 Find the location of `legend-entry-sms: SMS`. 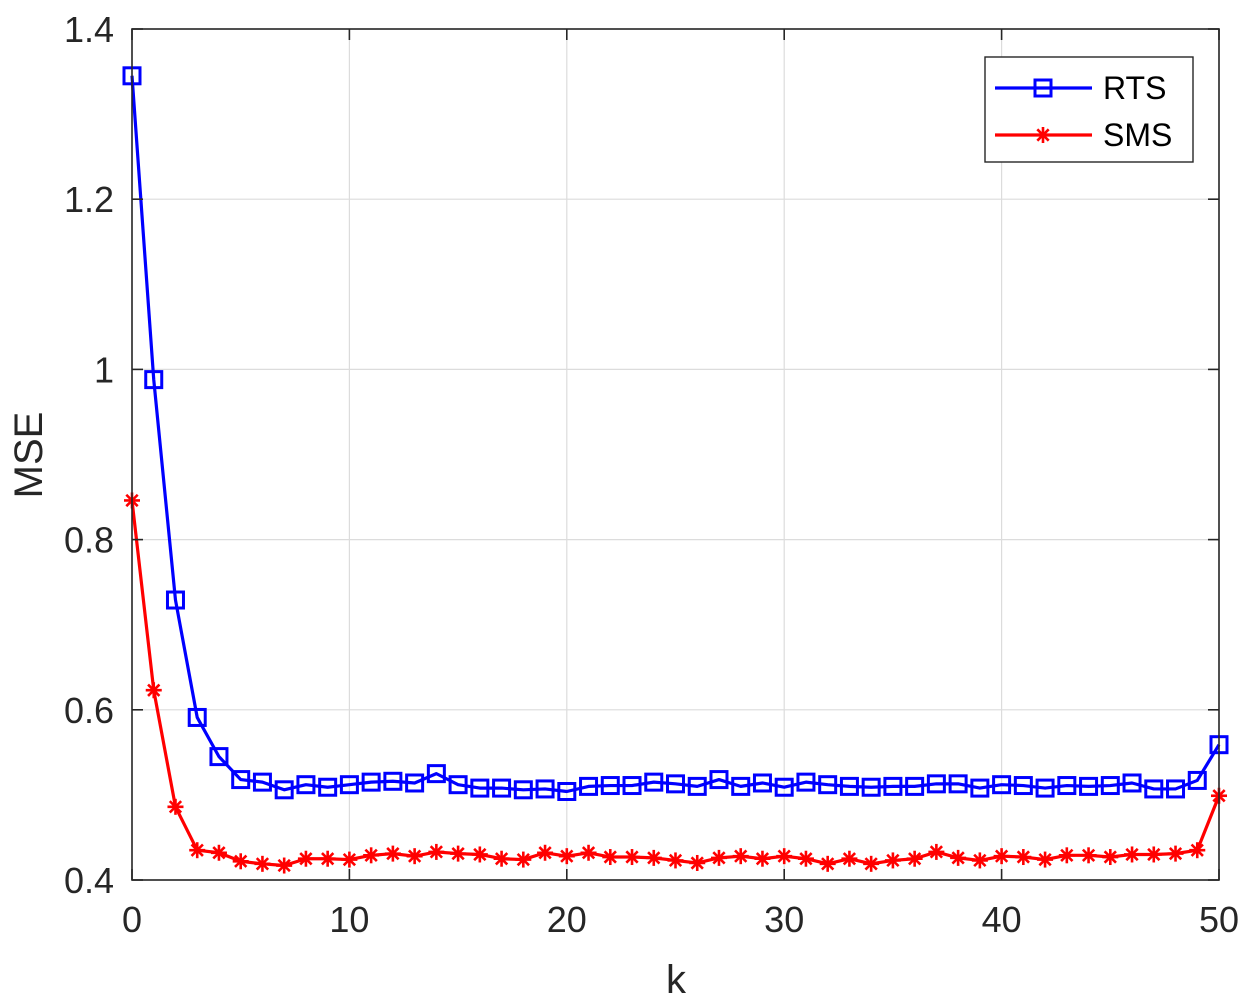

legend-entry-sms: SMS is located at coordinates (1083, 135).